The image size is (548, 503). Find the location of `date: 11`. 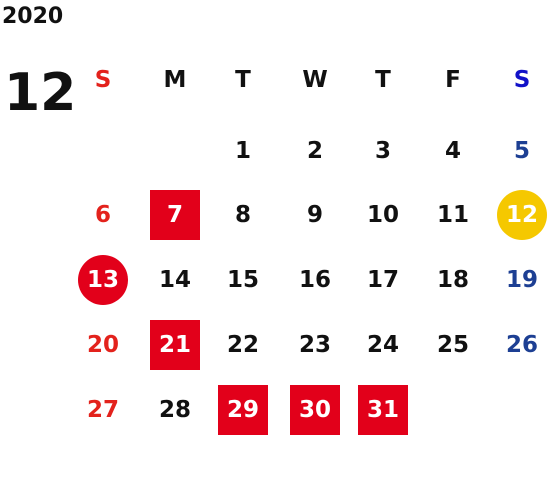

date: 11 is located at coordinates (452, 215).